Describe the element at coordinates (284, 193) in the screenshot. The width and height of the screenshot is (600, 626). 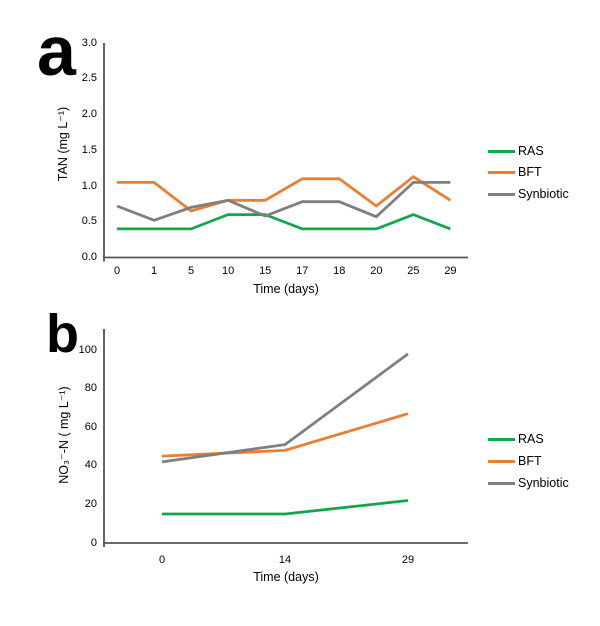
I see `panel-a-series-bft-line` at that location.